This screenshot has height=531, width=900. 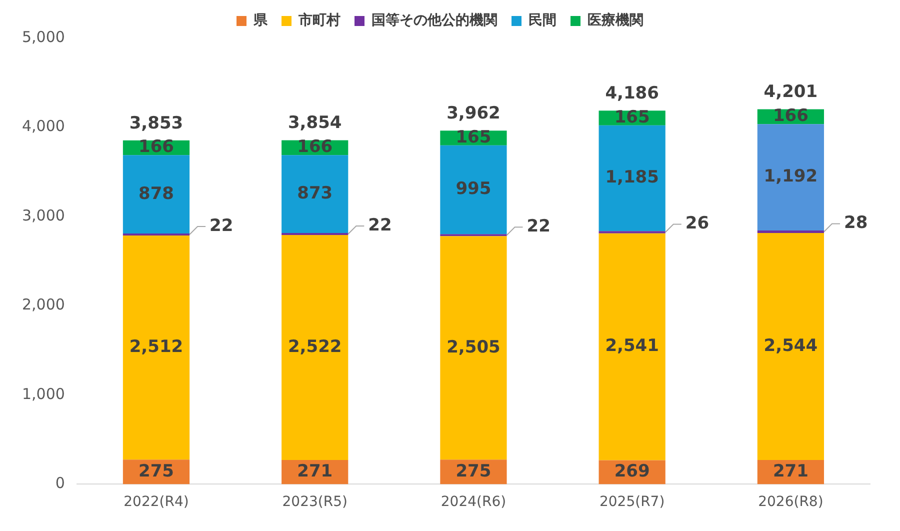 I want to click on x-tick-label: 2026(R8), so click(x=791, y=502).